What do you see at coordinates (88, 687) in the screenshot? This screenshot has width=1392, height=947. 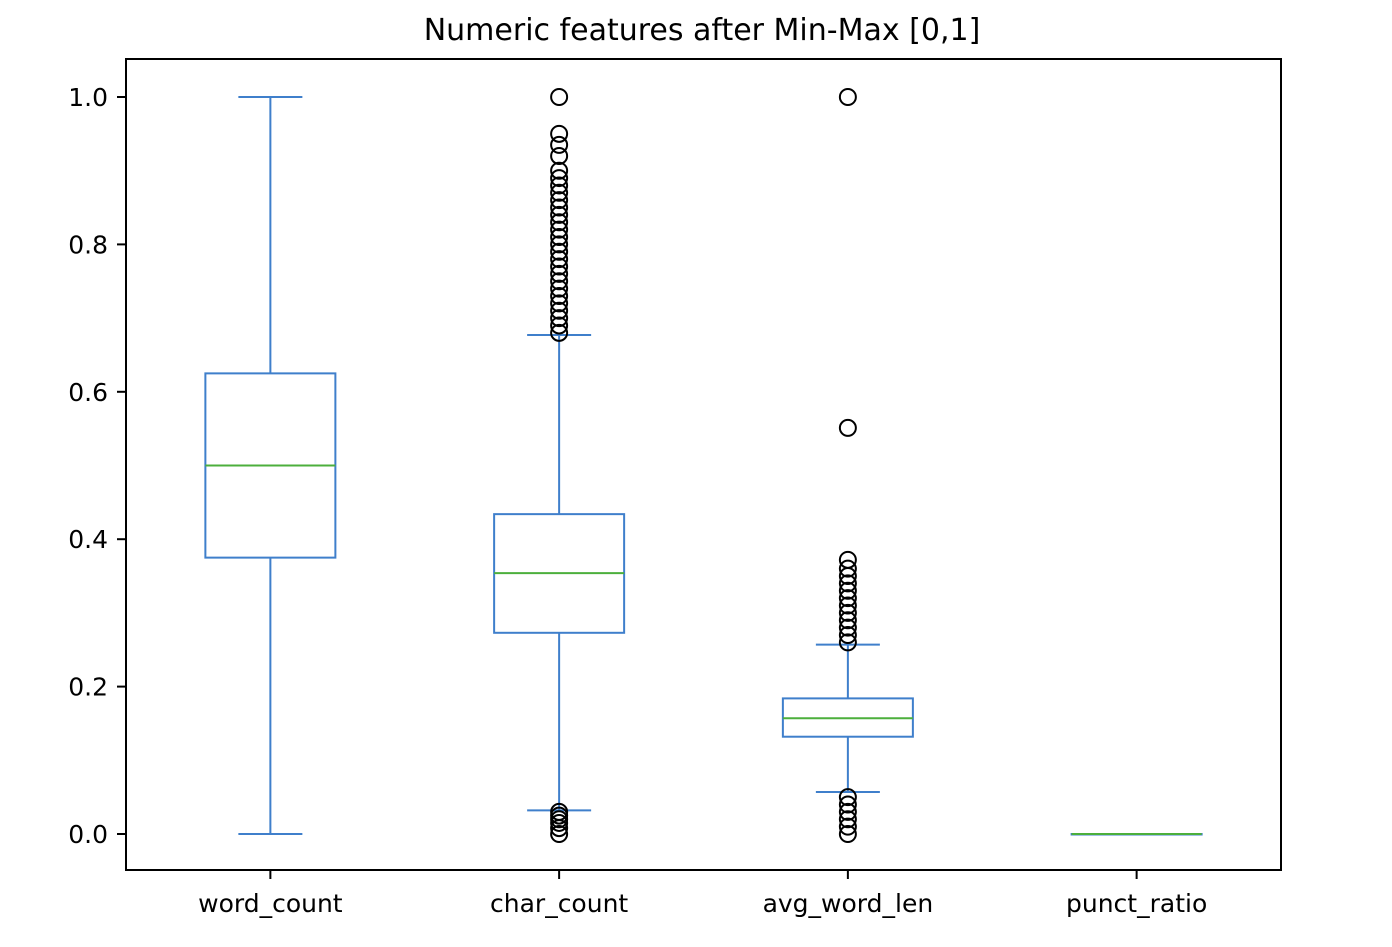 I see `y-tick-label: 0.2` at bounding box center [88, 687].